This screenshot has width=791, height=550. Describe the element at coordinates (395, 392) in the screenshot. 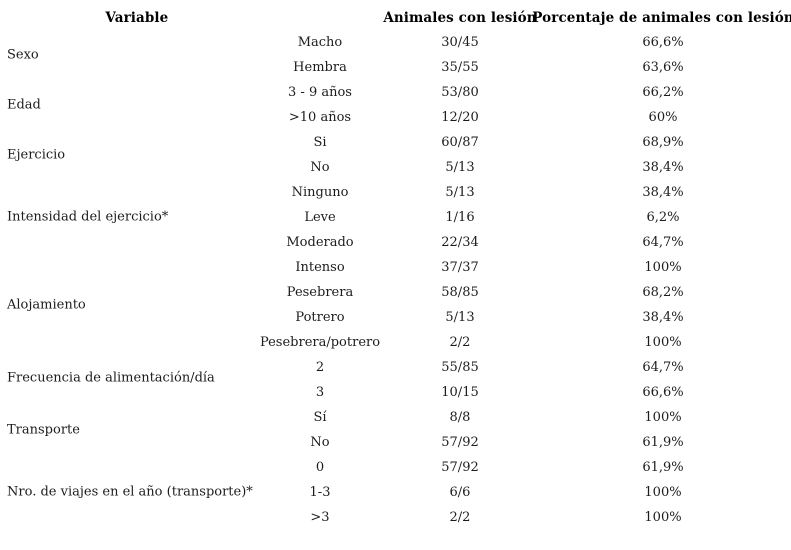

I see `table-row: 3 10/15 66,6%` at that location.